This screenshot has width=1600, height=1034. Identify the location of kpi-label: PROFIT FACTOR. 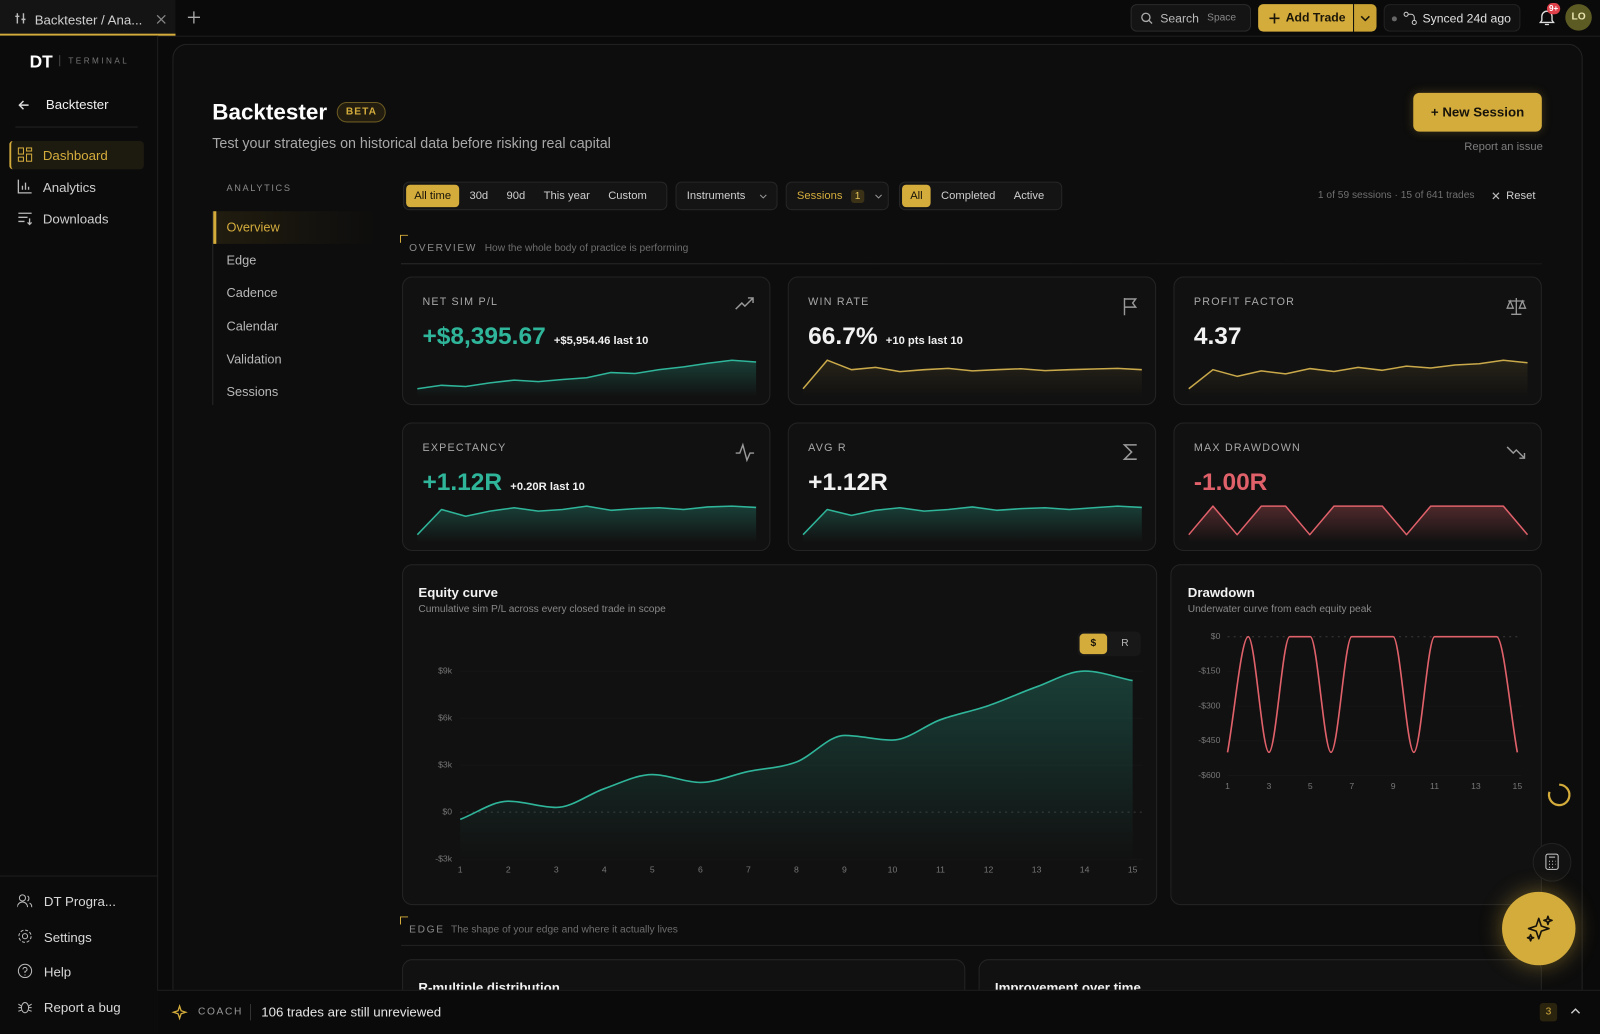
(1244, 302).